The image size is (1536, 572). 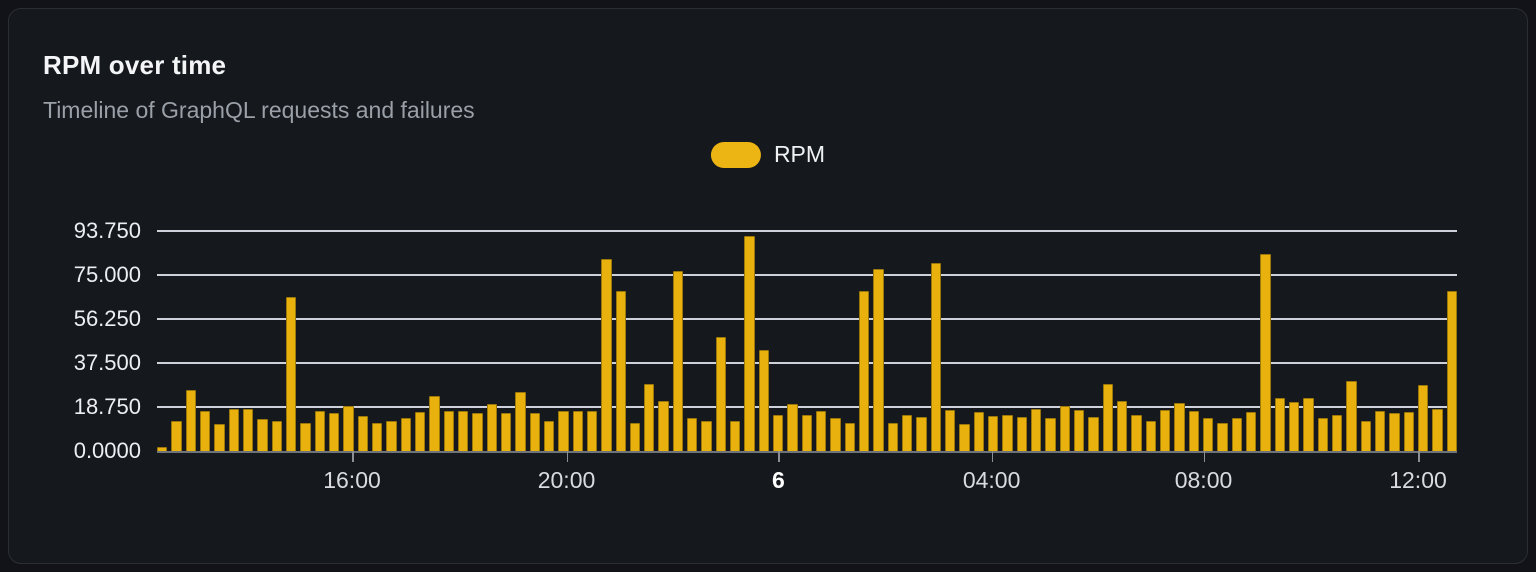 I want to click on legend-label: RPM, so click(x=799, y=154).